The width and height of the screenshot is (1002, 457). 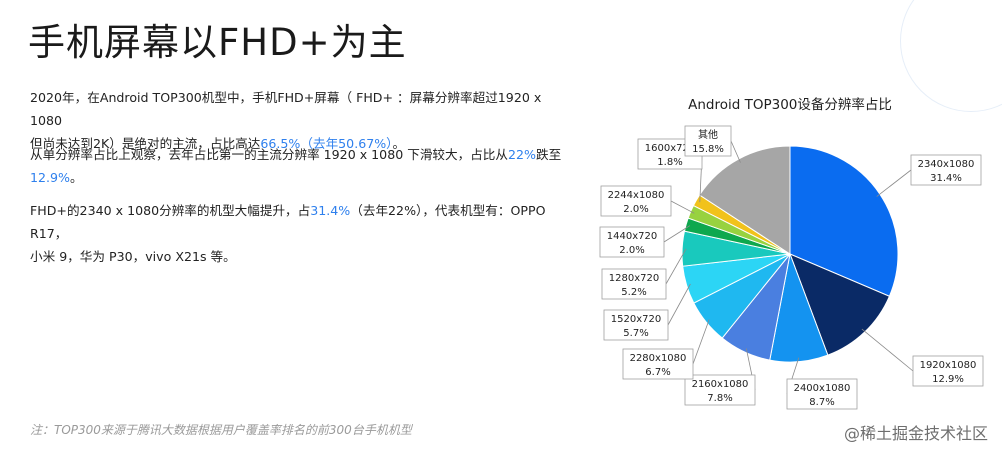 I want to click on body-text: （去年22%），代表机型有：OPPO R17，, so click(x=288, y=222).